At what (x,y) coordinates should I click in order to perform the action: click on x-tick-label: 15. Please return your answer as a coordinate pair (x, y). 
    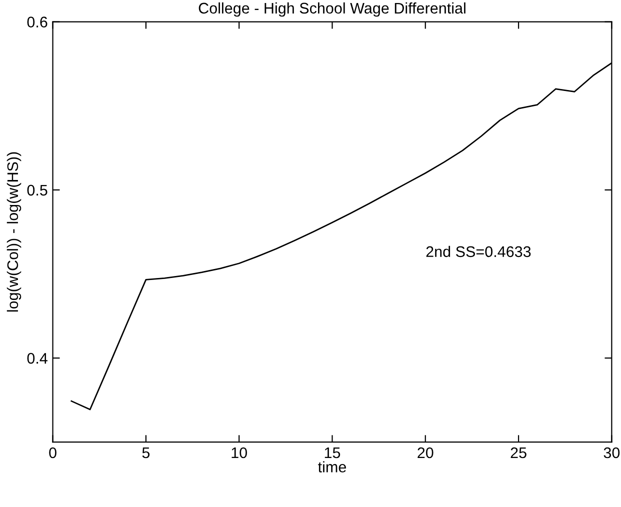
    Looking at the image, I should click on (332, 453).